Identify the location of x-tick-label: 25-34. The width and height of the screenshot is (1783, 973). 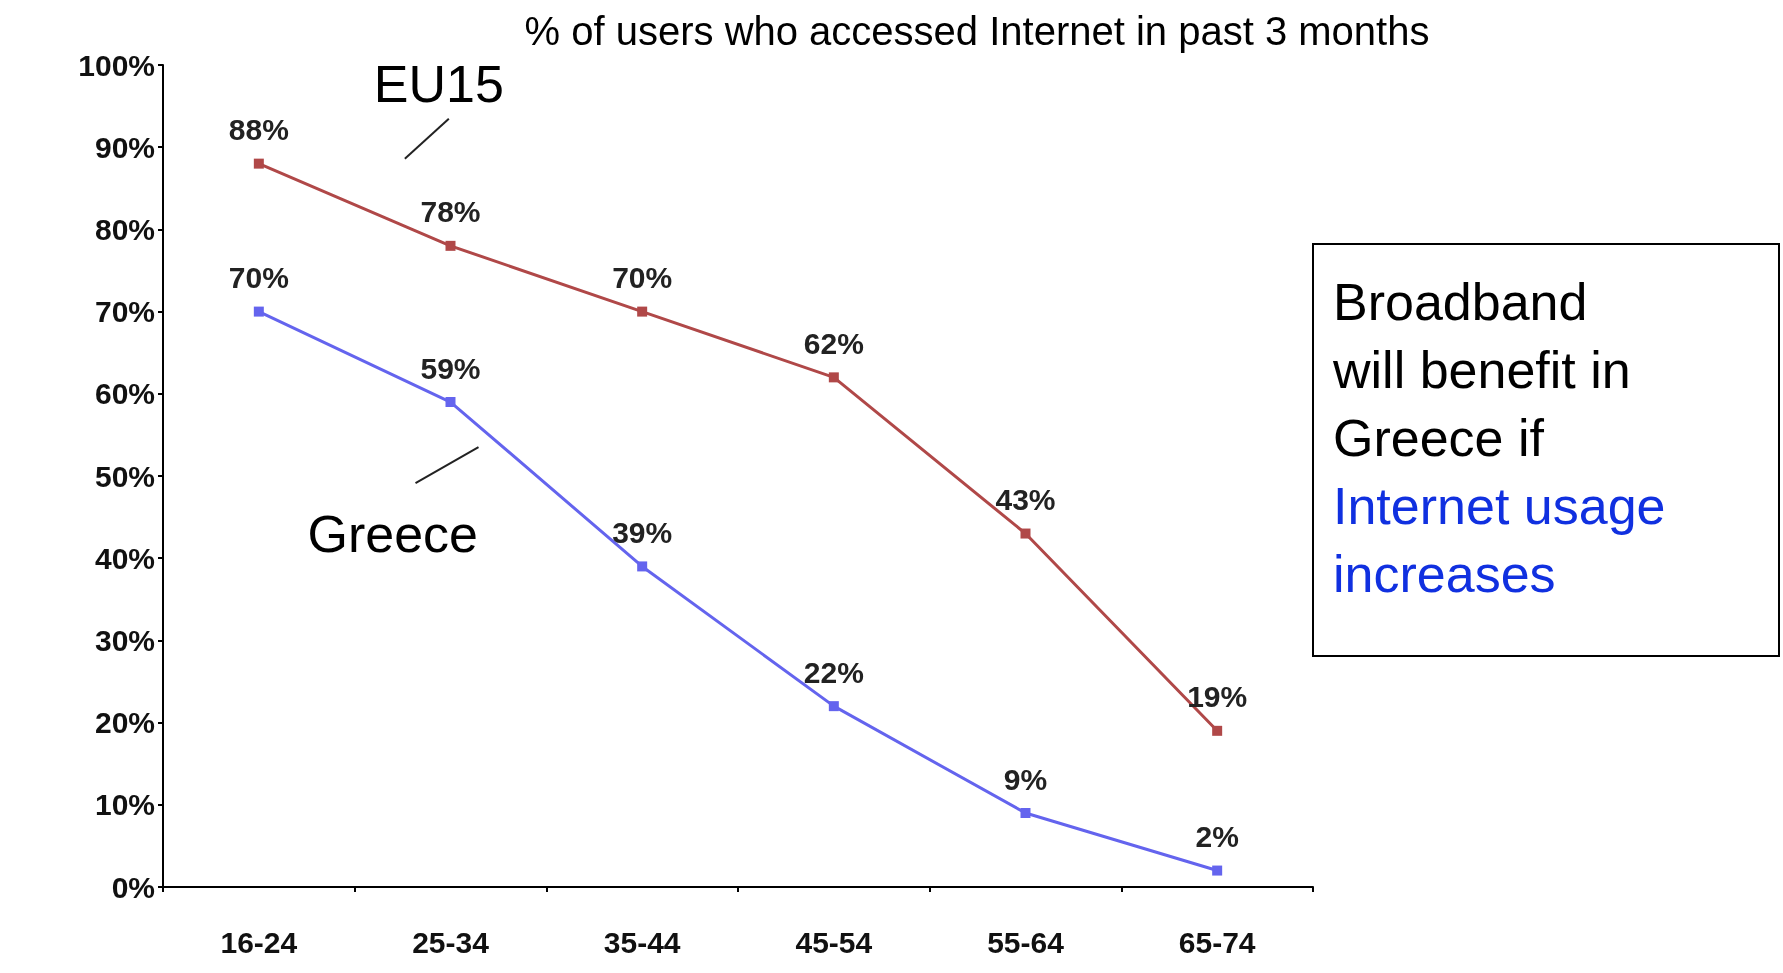
(451, 942).